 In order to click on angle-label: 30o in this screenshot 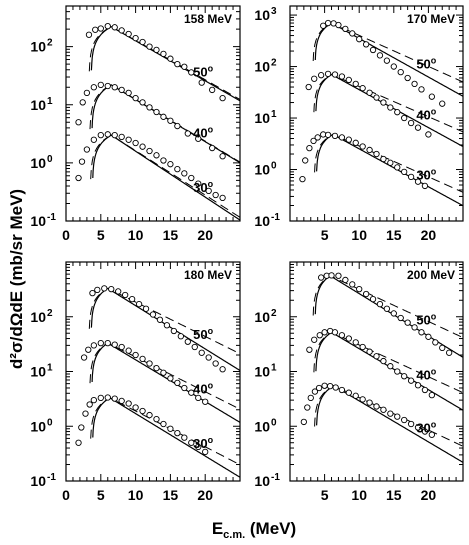, I will do `click(426, 174)`.